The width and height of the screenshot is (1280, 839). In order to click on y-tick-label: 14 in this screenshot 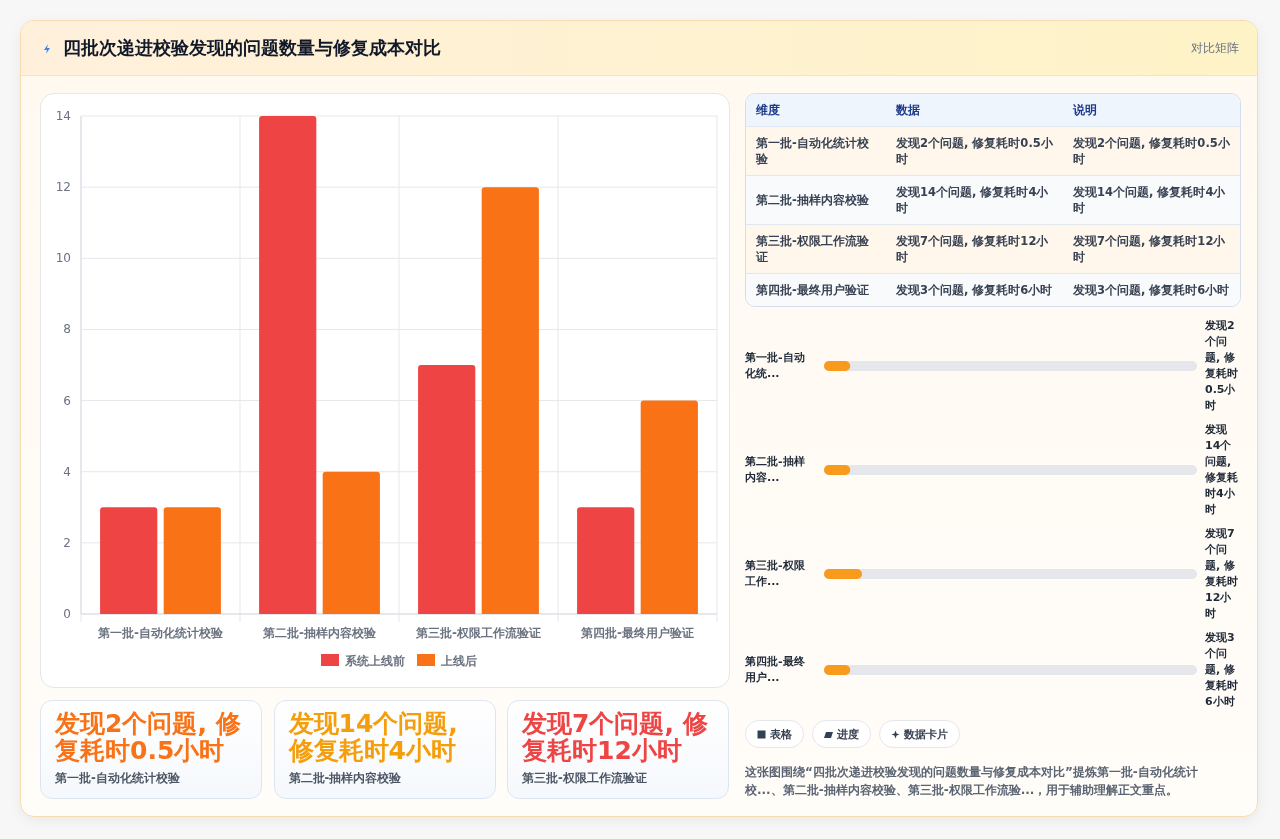, I will do `click(63, 116)`.